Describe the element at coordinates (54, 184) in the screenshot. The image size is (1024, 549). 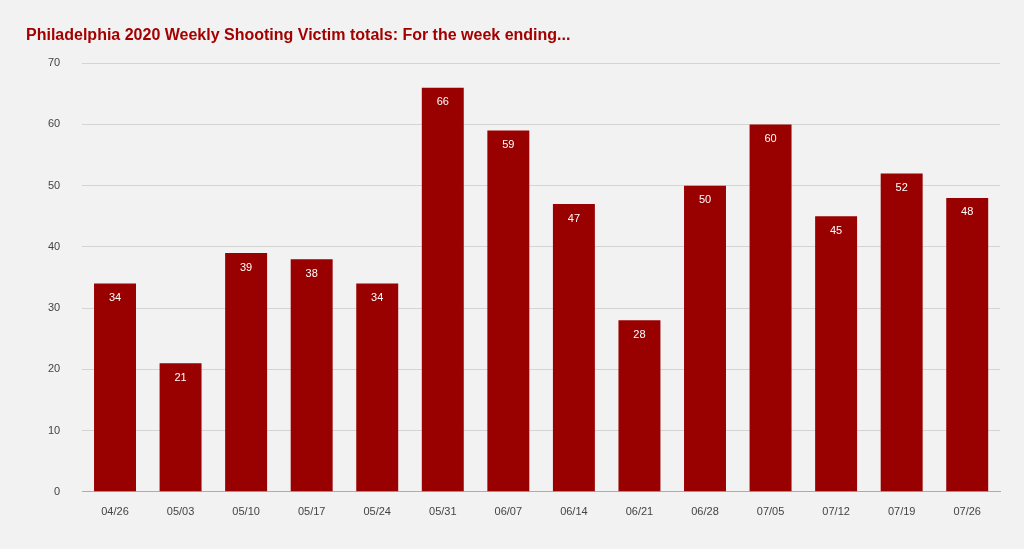
I see `y-tick-label: 50` at that location.